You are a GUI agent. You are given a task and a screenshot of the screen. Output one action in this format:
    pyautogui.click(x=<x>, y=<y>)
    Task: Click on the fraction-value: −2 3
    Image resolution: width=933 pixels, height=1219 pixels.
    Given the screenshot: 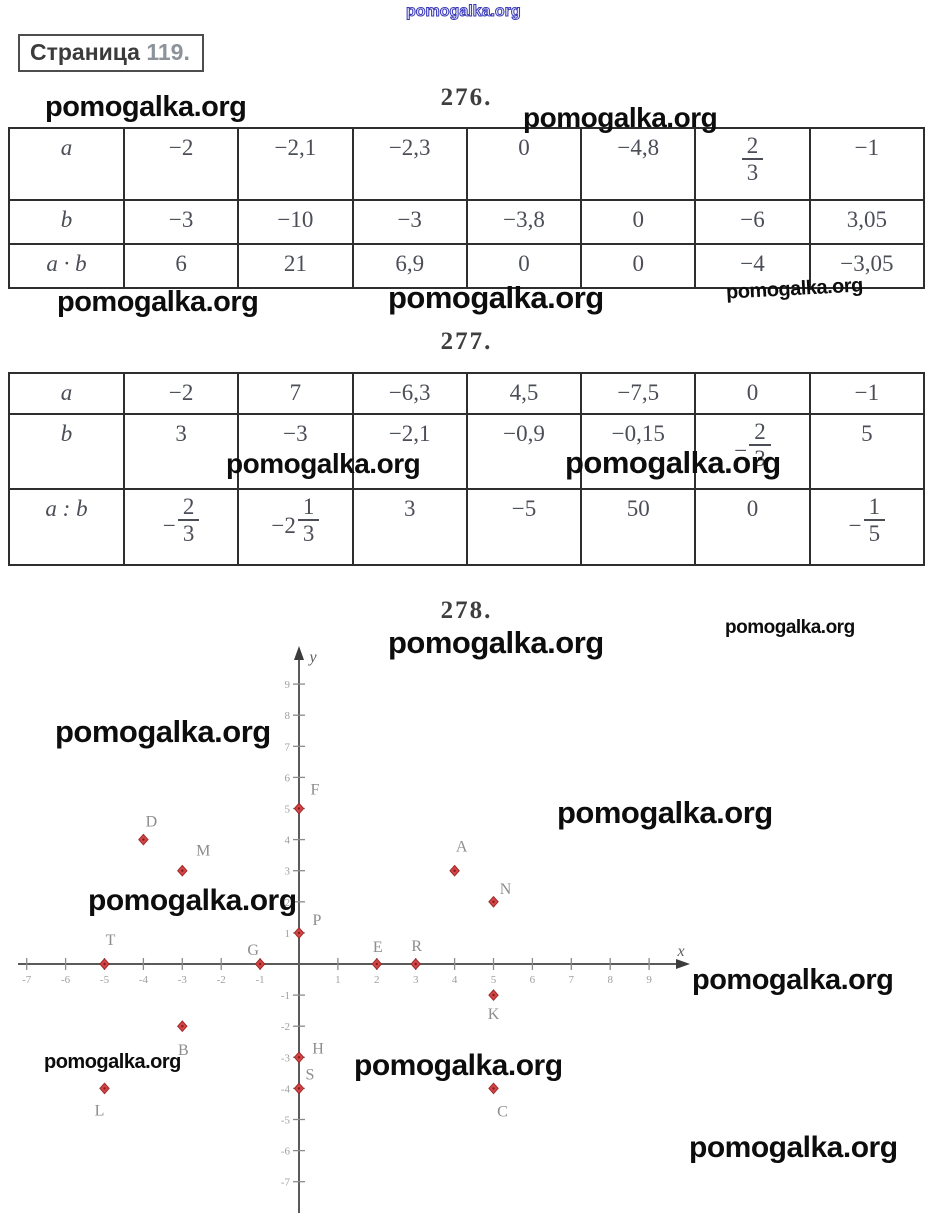 What is the action you would take?
    pyautogui.click(x=752, y=445)
    